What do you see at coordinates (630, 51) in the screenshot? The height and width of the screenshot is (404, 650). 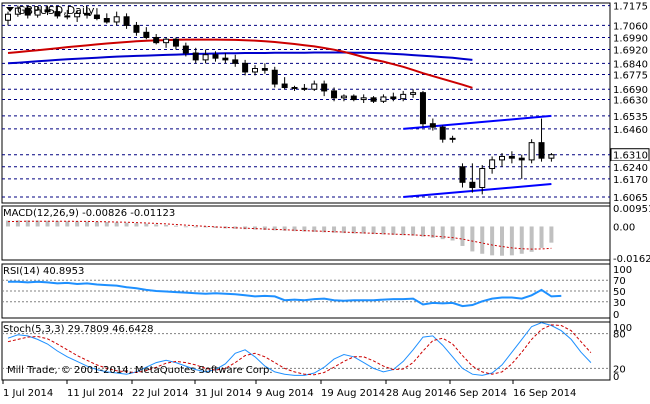 I see `price-level-label: 1.6920` at bounding box center [630, 51].